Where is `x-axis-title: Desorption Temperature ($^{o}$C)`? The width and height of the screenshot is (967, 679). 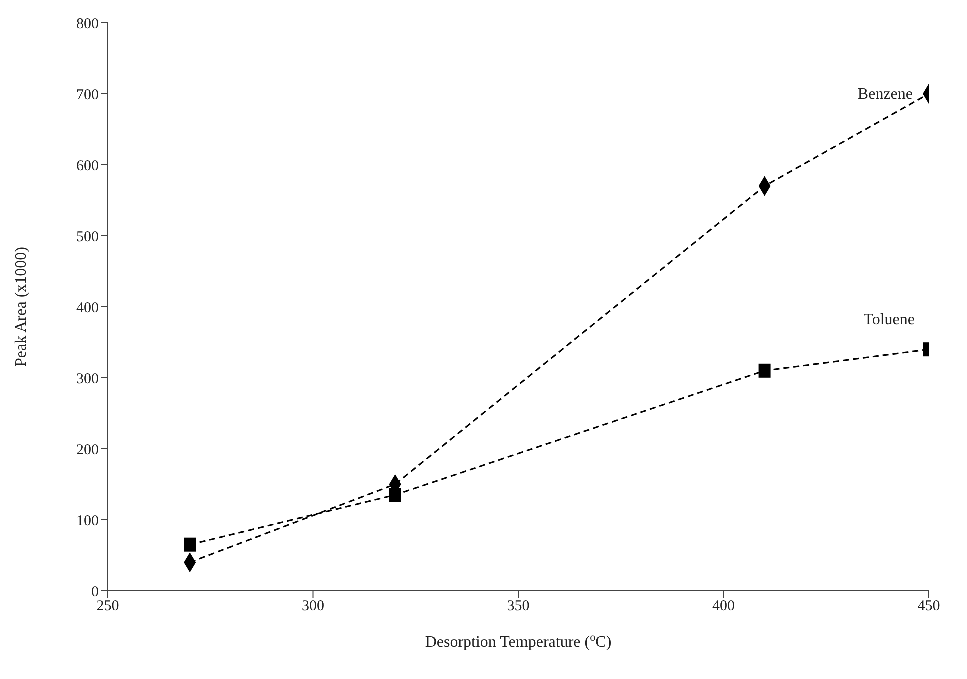
x-axis-title: Desorption Temperature ($^{o}$C) is located at coordinates (518, 641).